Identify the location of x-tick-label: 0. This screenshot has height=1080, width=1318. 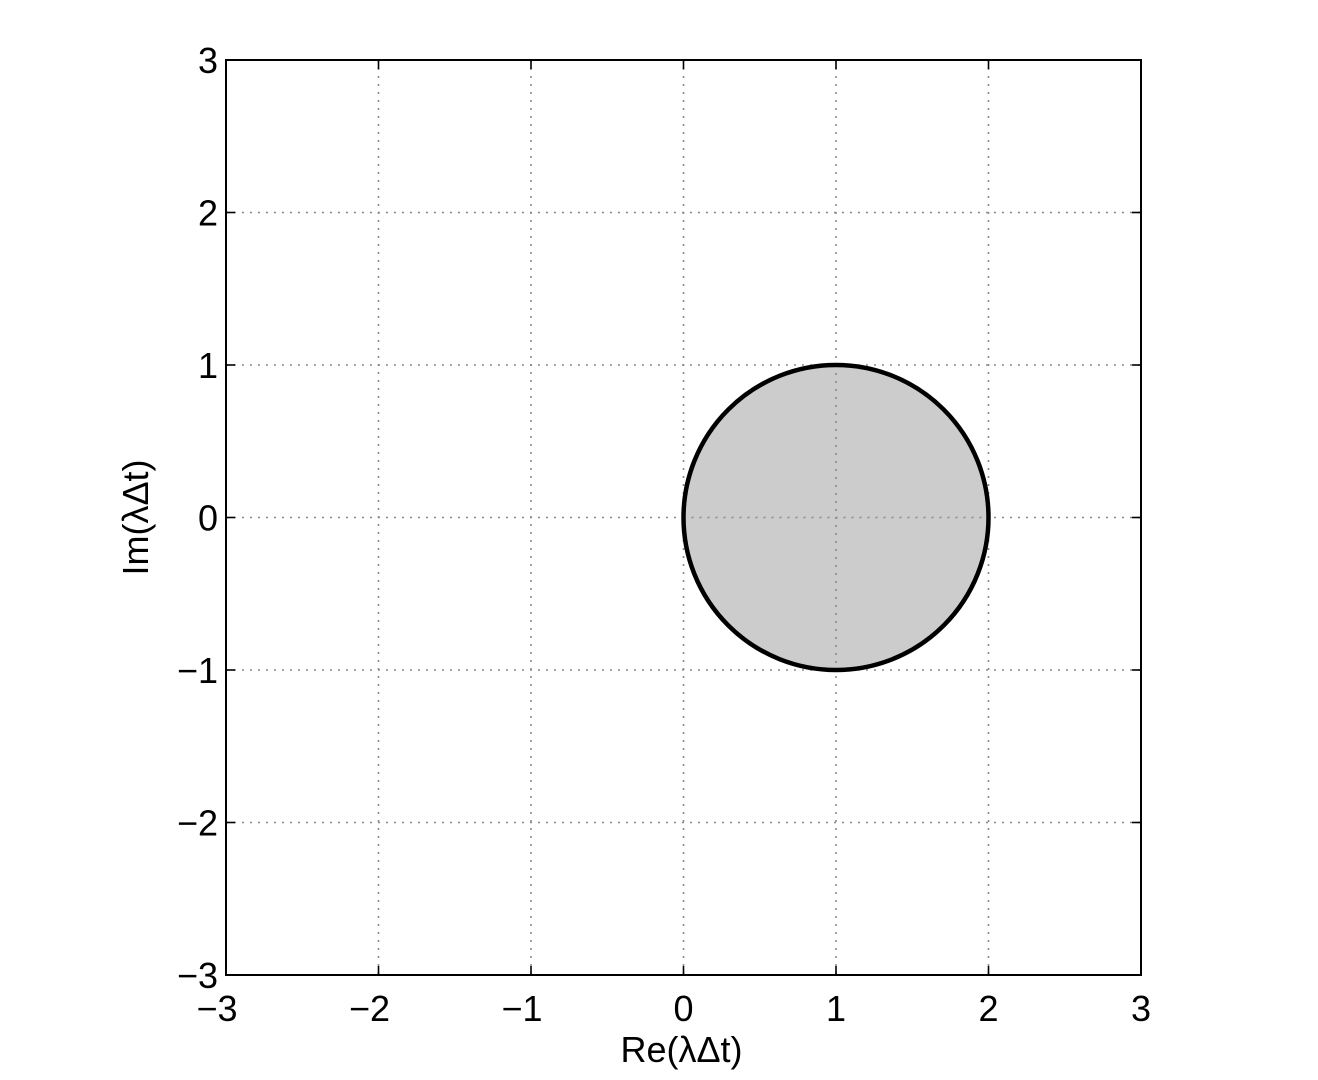
(683, 1008).